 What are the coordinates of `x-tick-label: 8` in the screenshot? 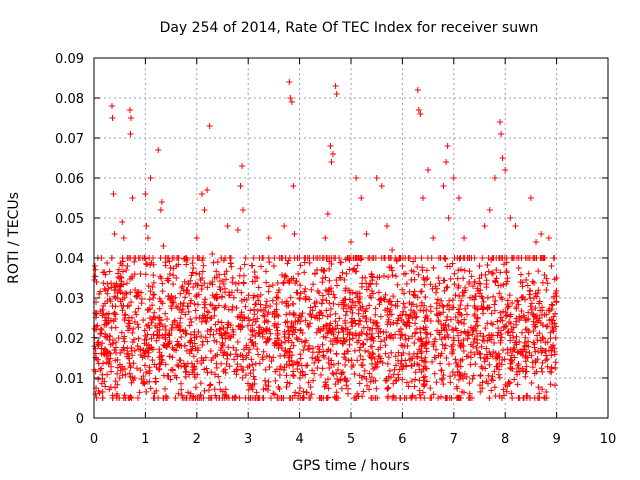 It's located at (505, 439).